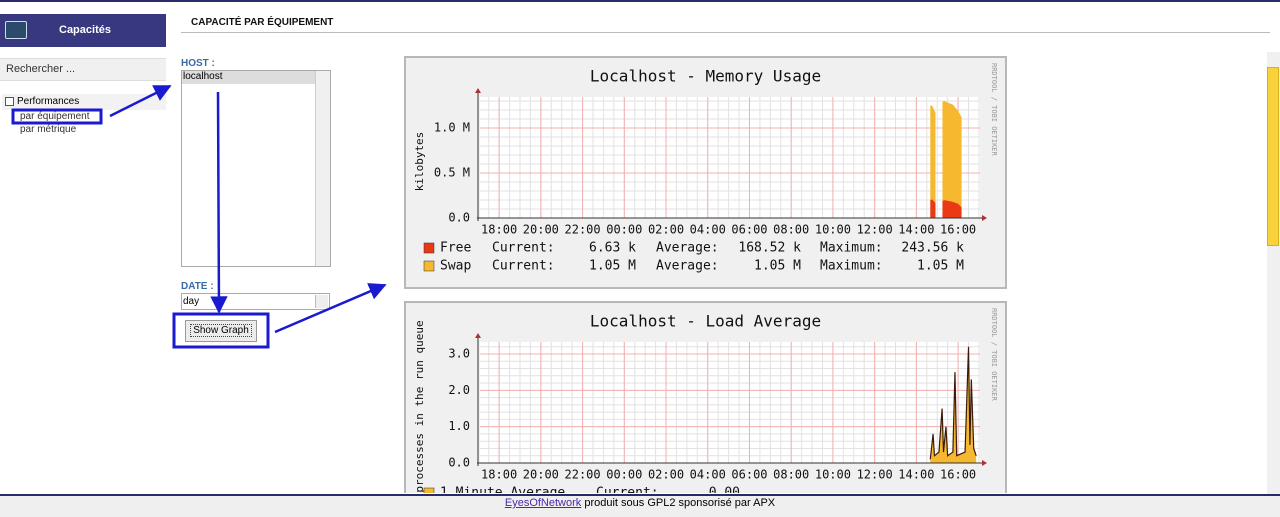 The width and height of the screenshot is (1280, 517). What do you see at coordinates (248, 77) in the screenshot?
I see `host-option: localhost` at bounding box center [248, 77].